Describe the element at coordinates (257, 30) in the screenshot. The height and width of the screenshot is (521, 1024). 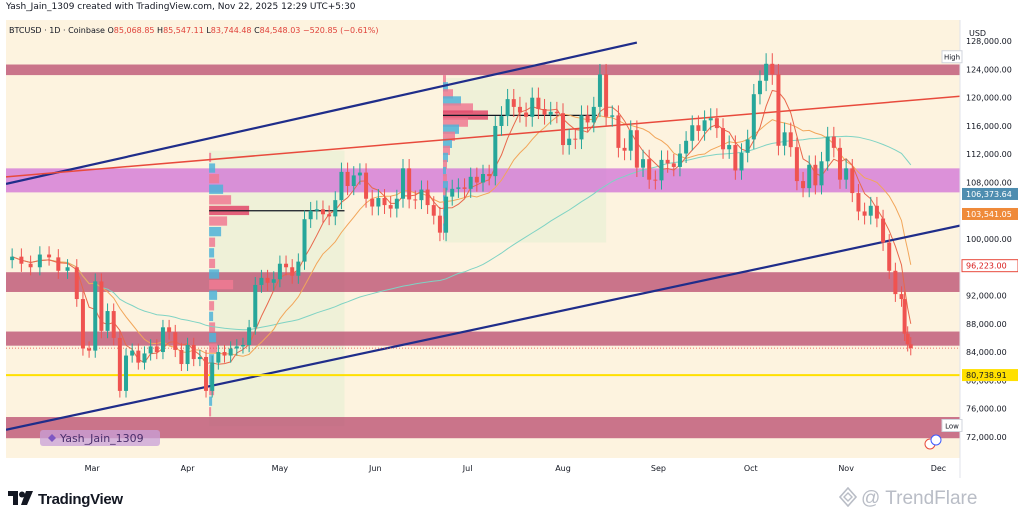
I see `legend-close-label: C` at that location.